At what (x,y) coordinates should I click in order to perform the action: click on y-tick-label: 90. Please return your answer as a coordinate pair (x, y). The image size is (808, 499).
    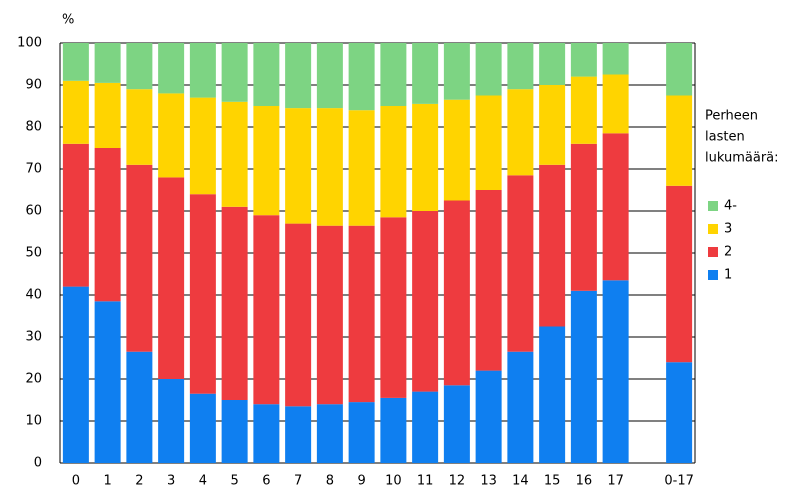
    Looking at the image, I should click on (33, 85).